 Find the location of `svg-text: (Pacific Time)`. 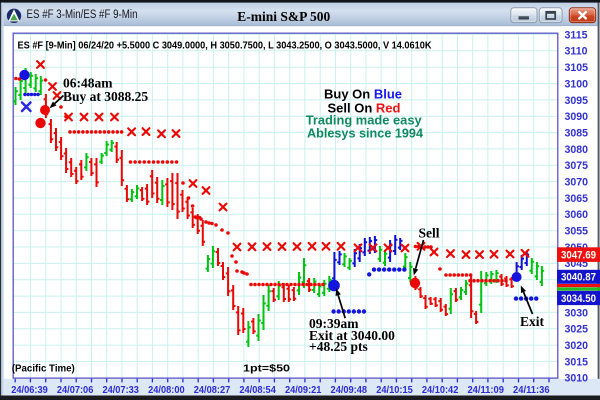

svg-text: (Pacific Time) is located at coordinates (43, 368).